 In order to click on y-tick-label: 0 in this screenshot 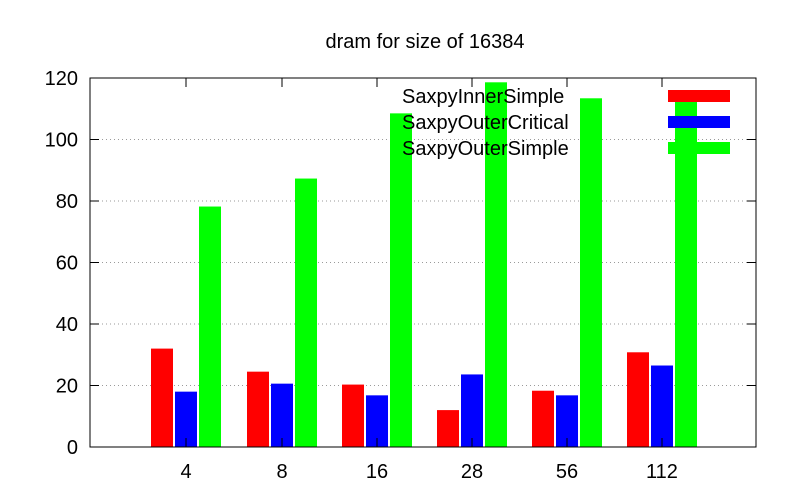, I will do `click(72, 448)`.